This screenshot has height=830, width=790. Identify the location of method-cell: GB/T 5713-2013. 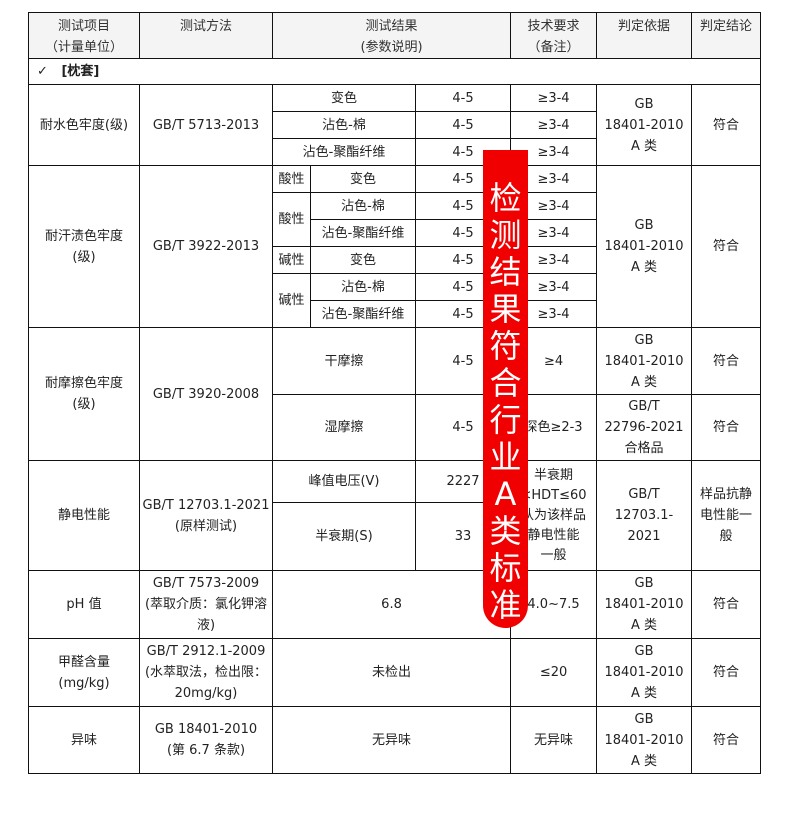
(206, 125).